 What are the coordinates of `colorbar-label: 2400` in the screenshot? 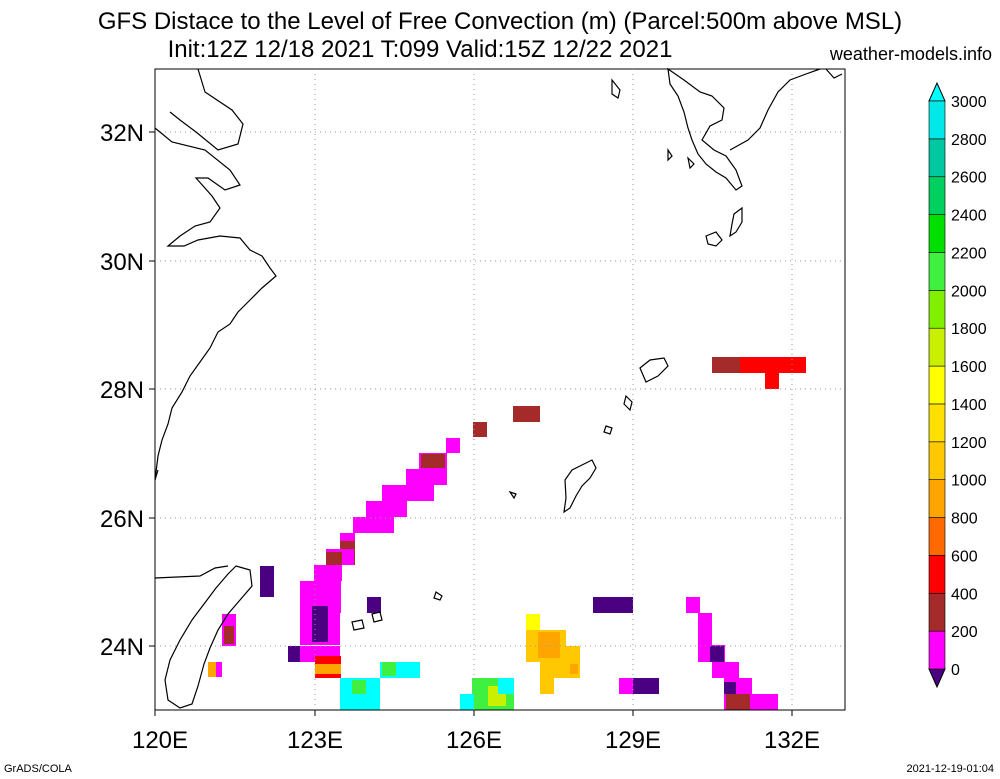 It's located at (969, 216).